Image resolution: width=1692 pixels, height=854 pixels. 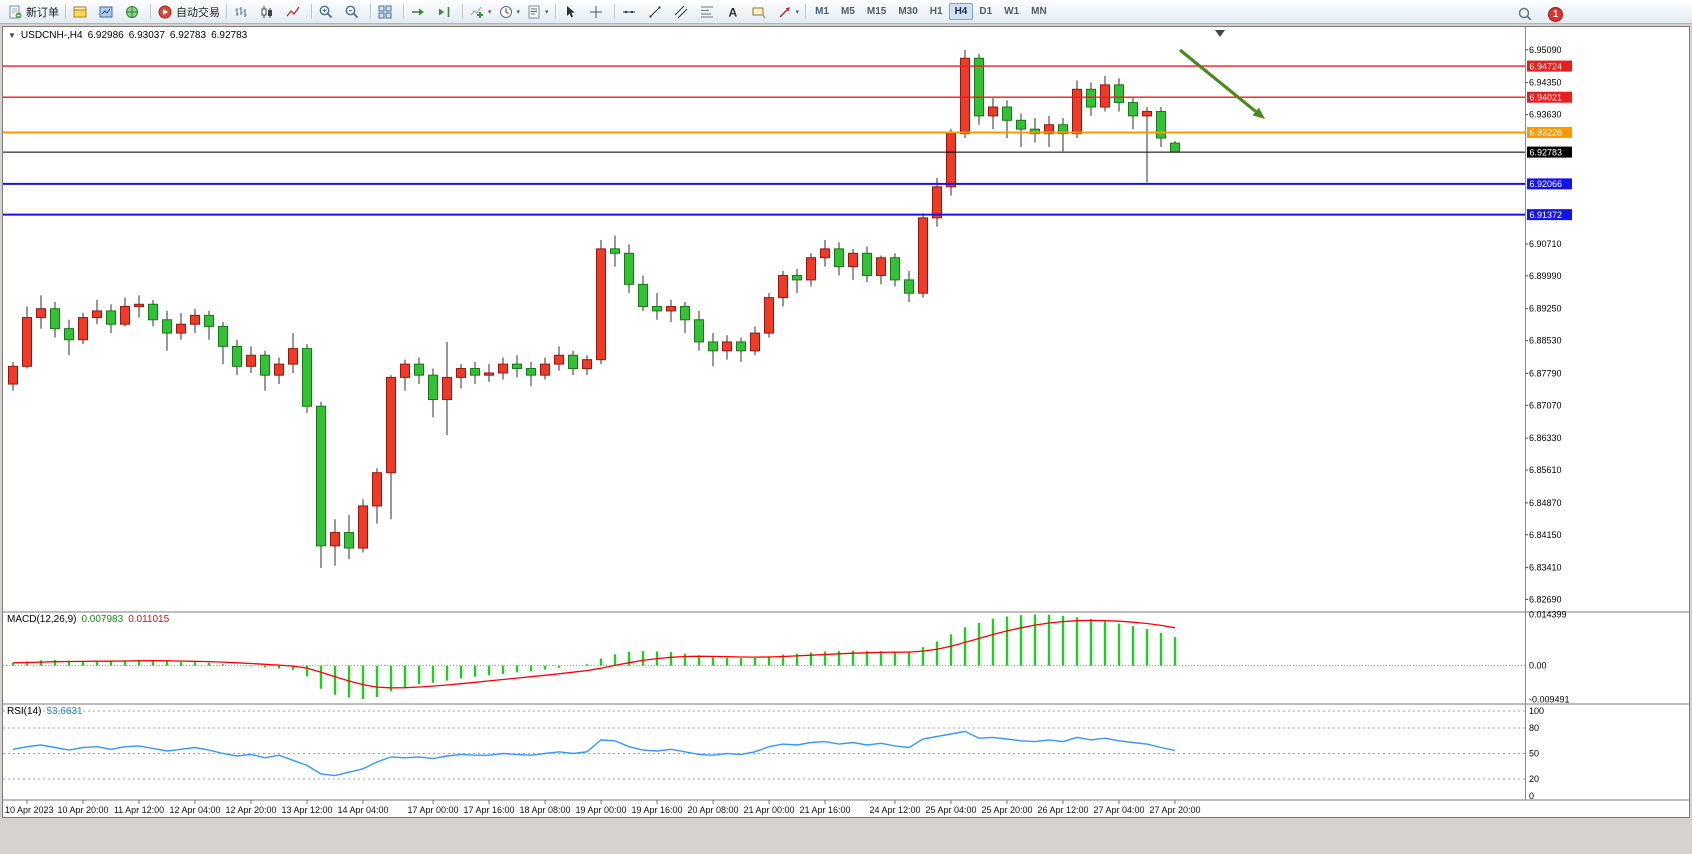 I want to click on trend-arrow-head, so click(x=1258, y=113).